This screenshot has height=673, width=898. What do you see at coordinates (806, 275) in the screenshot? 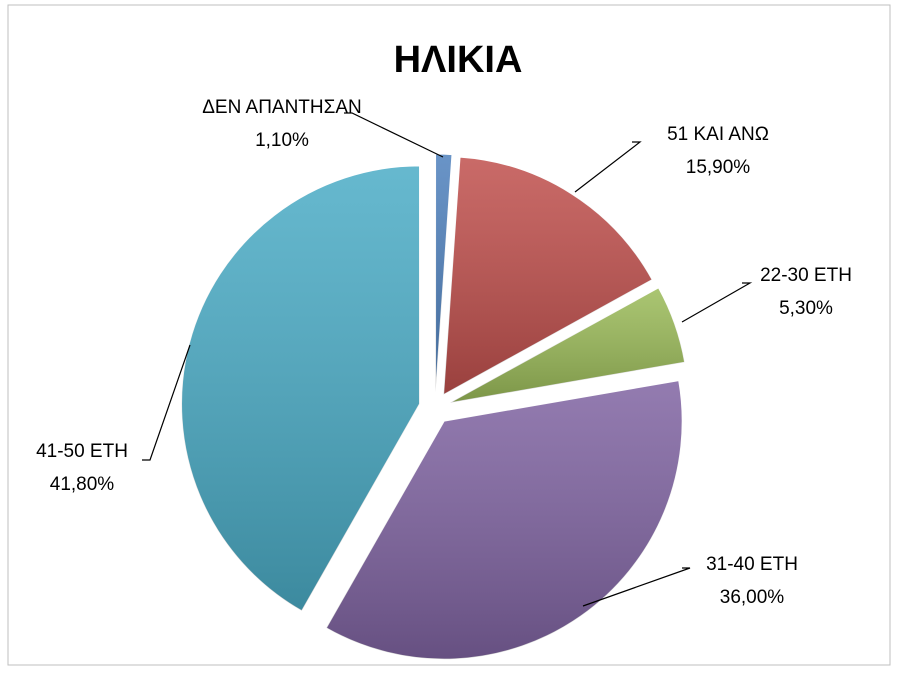
I see `slice-category: 22-30 ΕΤΗ` at bounding box center [806, 275].